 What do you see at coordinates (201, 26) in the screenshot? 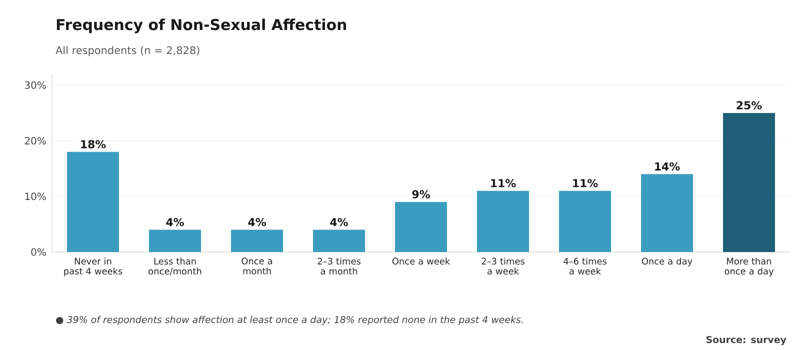
I see `chart-title: Frequency of Non-Sexual Affection` at bounding box center [201, 26].